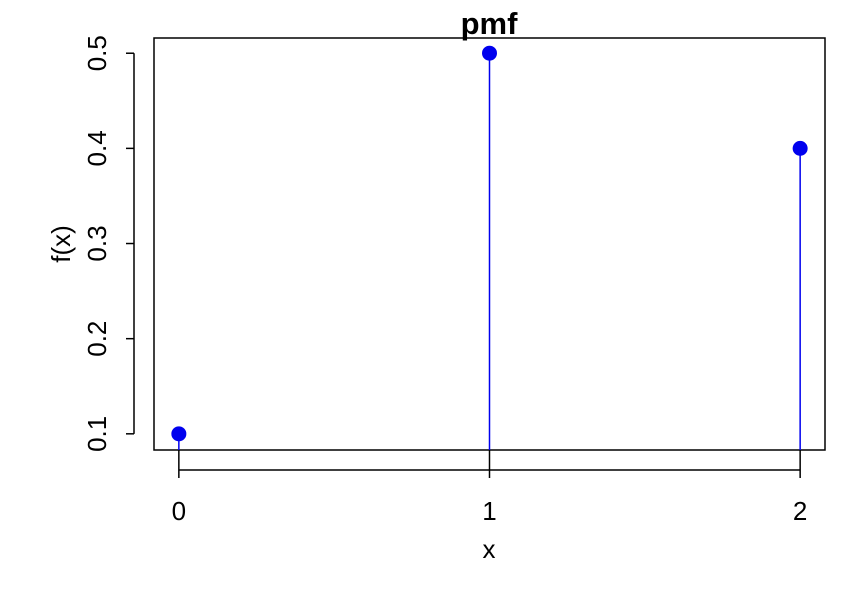 The width and height of the screenshot is (864, 604). I want to click on y-axis: 0.1 0.2 0.3 0.4 0.5, so click(108, 243).